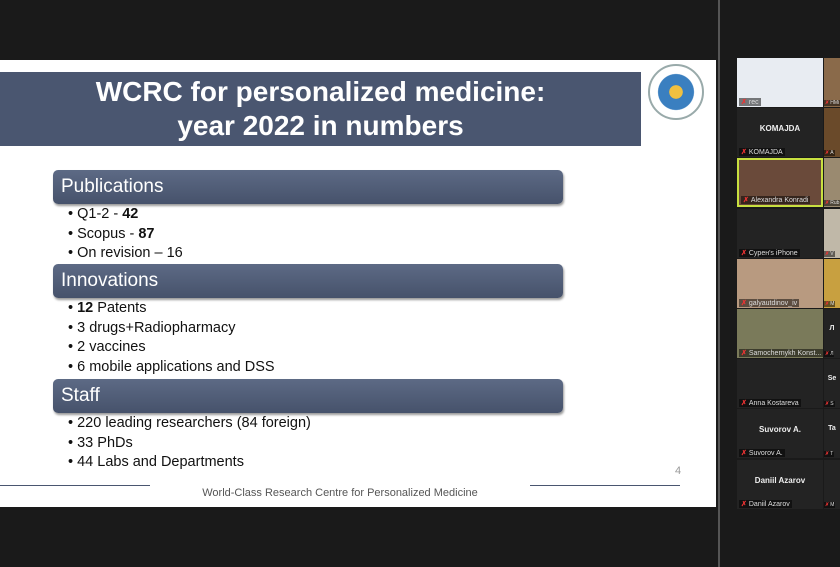 This screenshot has height=567, width=840. Describe the element at coordinates (320, 125) in the screenshot. I see `title-line-2: year 2022 in numbers` at that location.